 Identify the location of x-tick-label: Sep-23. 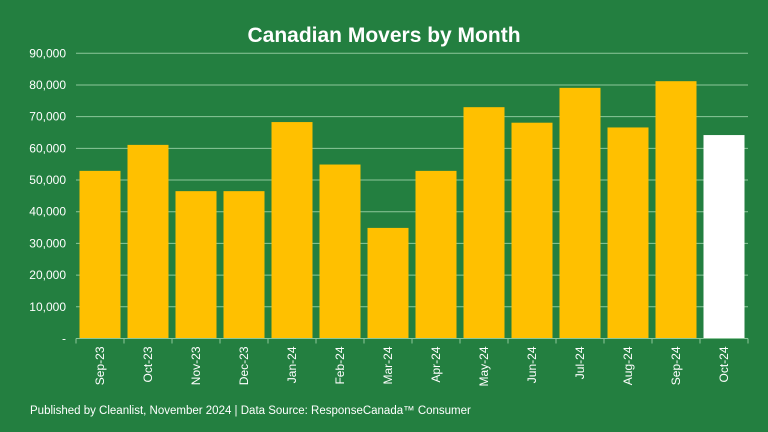
(100, 365).